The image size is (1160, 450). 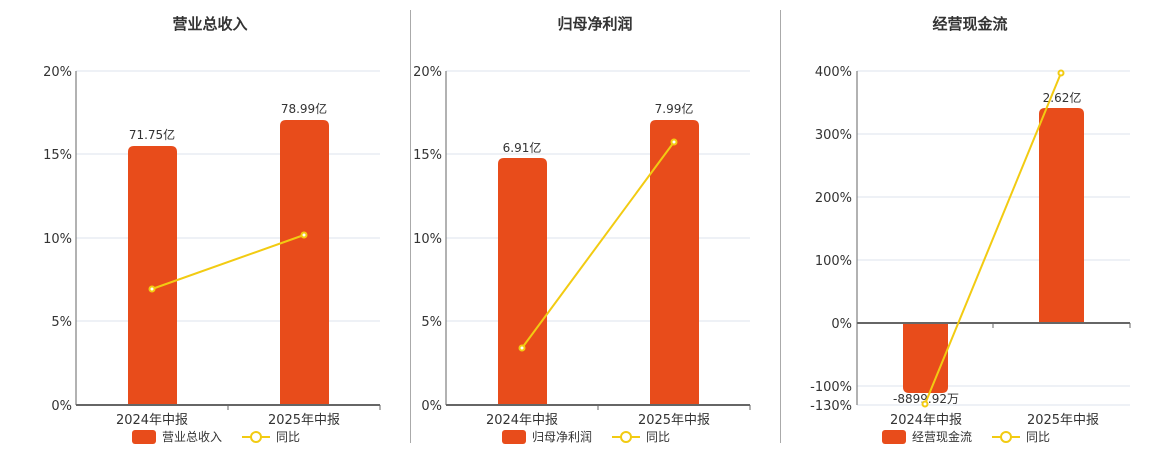 What do you see at coordinates (831, 406) in the screenshot?
I see `svg-text: -130%` at bounding box center [831, 406].